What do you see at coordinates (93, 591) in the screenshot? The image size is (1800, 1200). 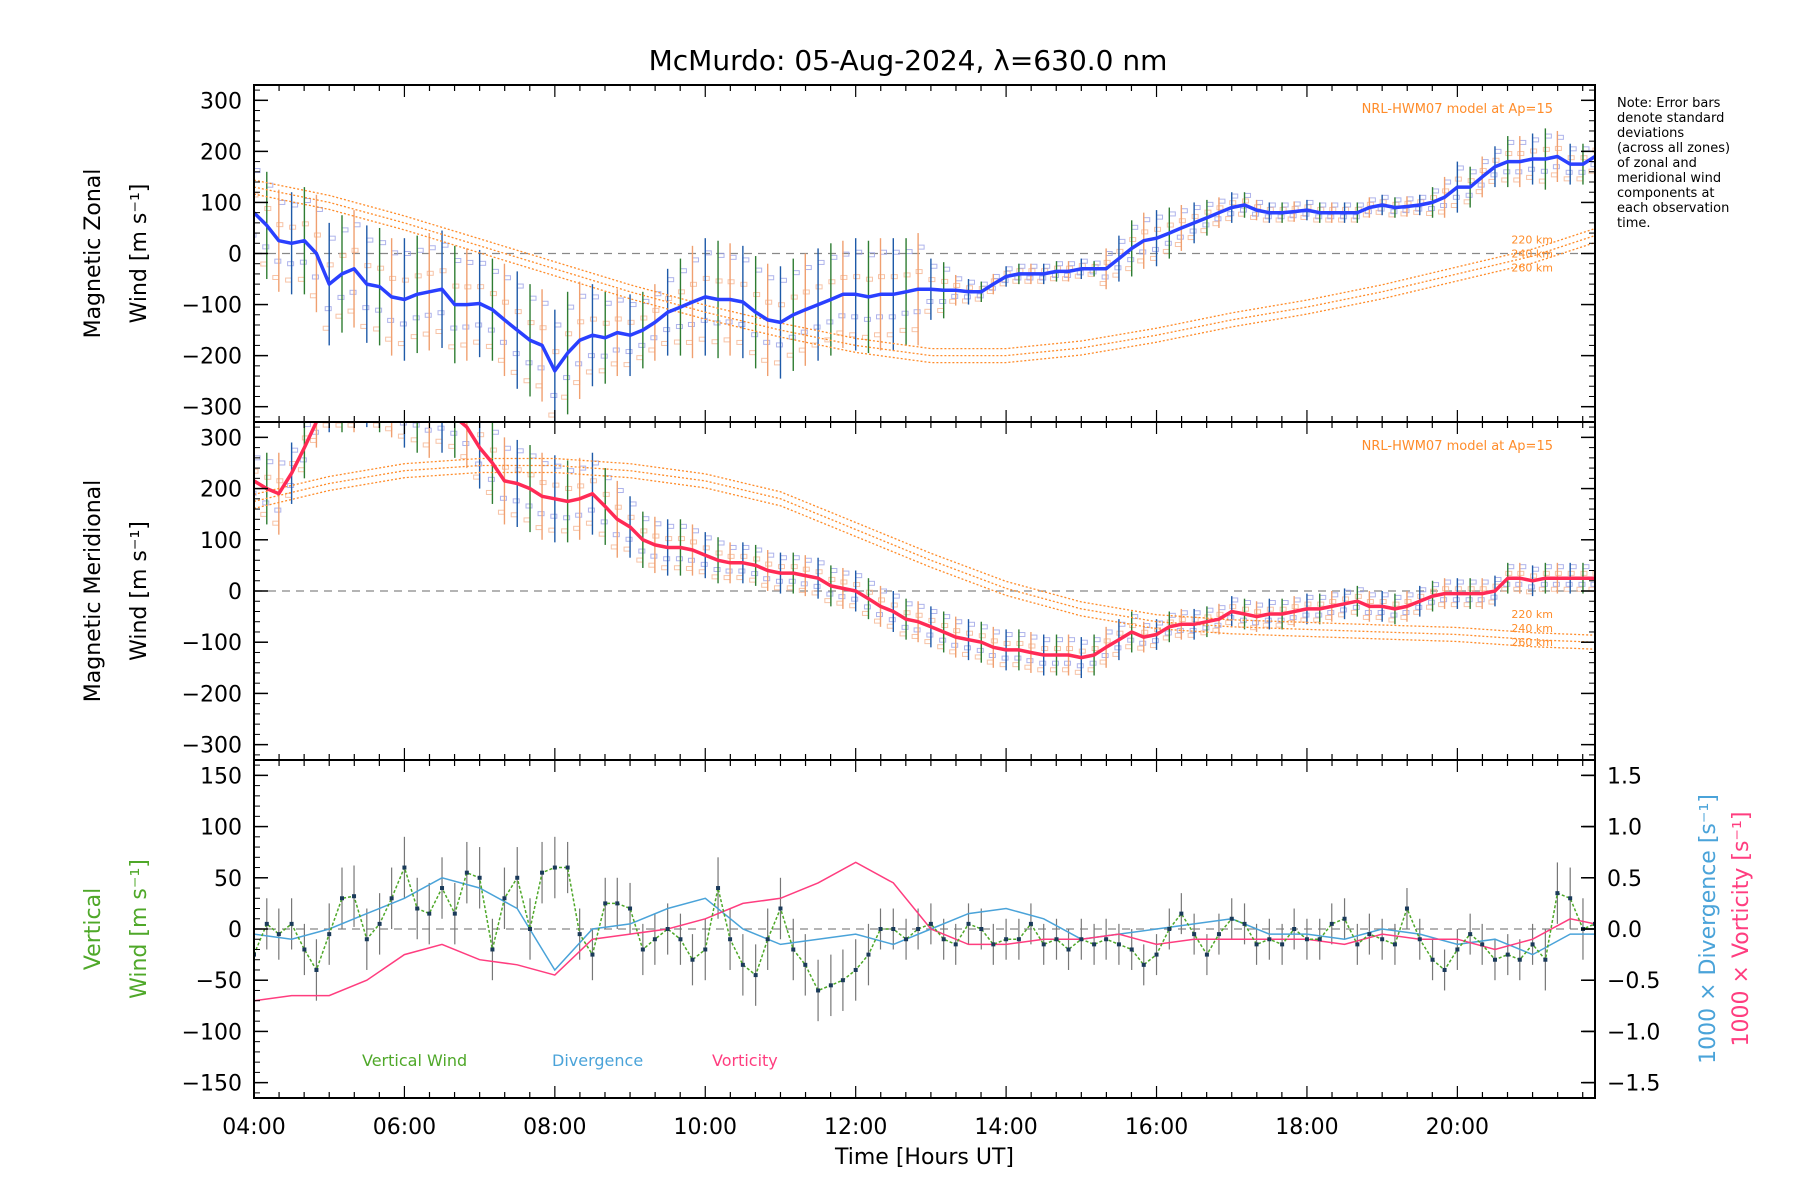 I see `y-axis-label-line1: Magnetic Meridional` at bounding box center [93, 591].